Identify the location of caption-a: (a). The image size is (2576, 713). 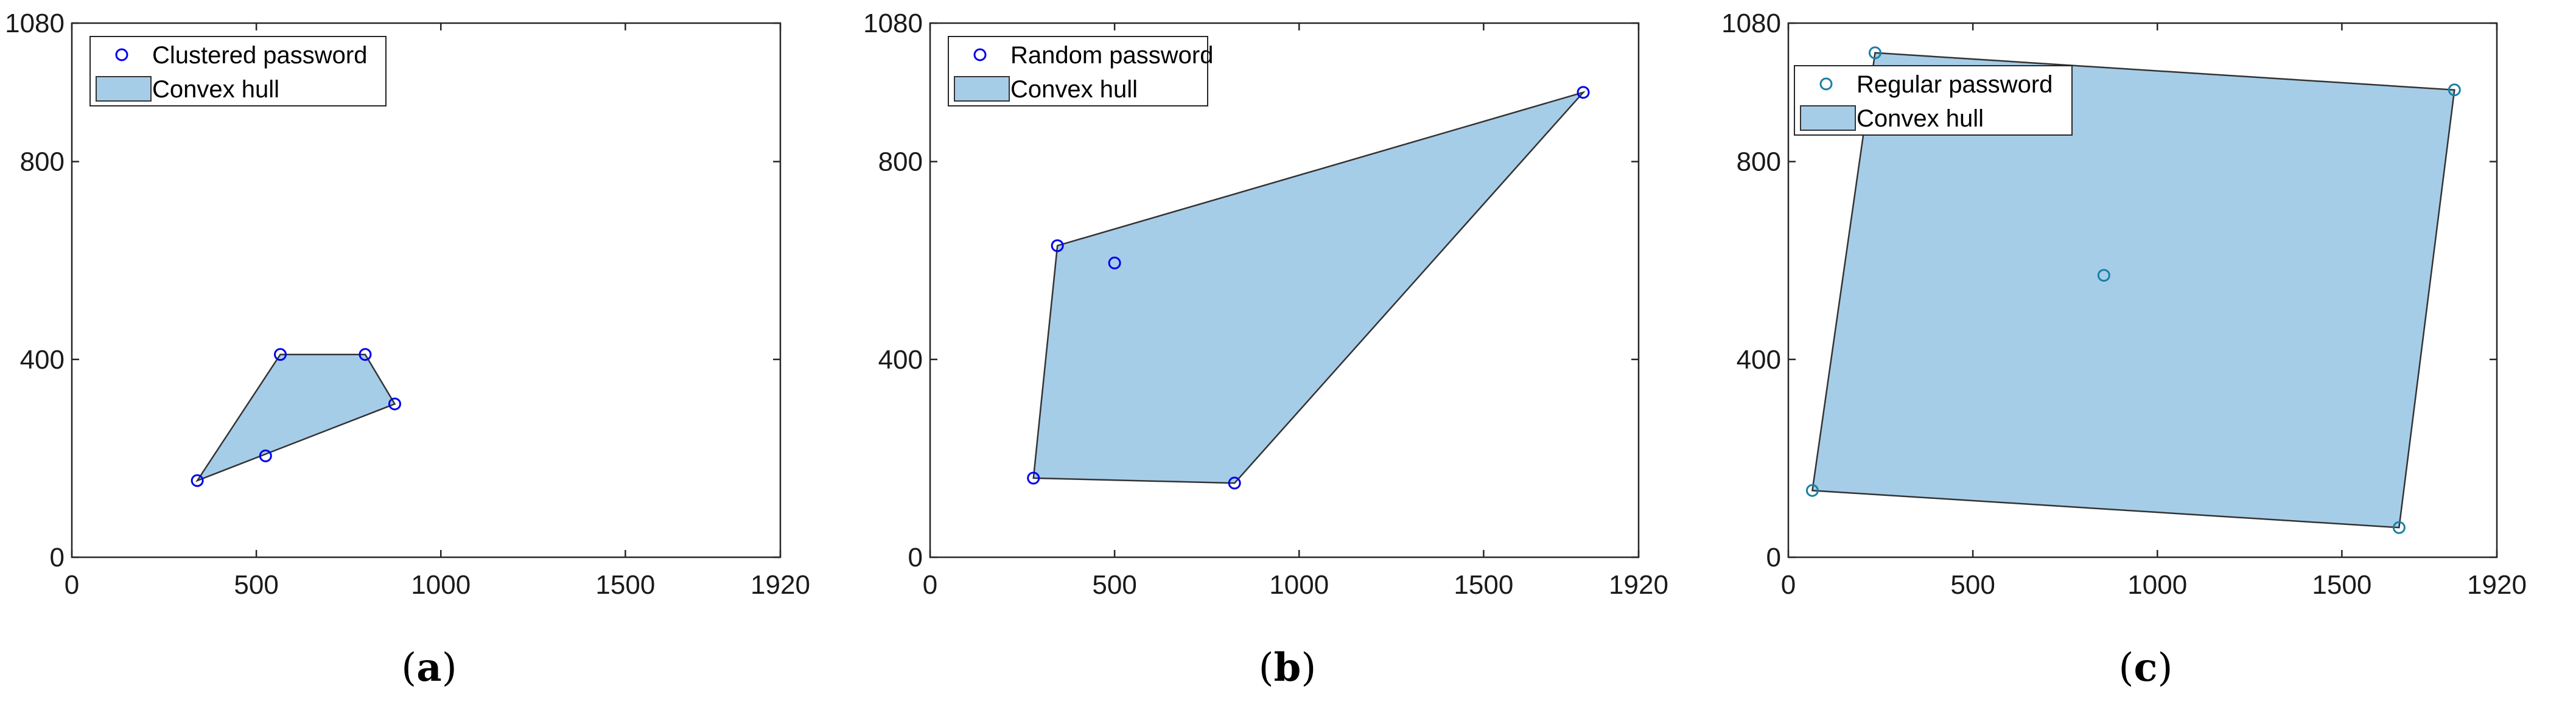
(429, 667).